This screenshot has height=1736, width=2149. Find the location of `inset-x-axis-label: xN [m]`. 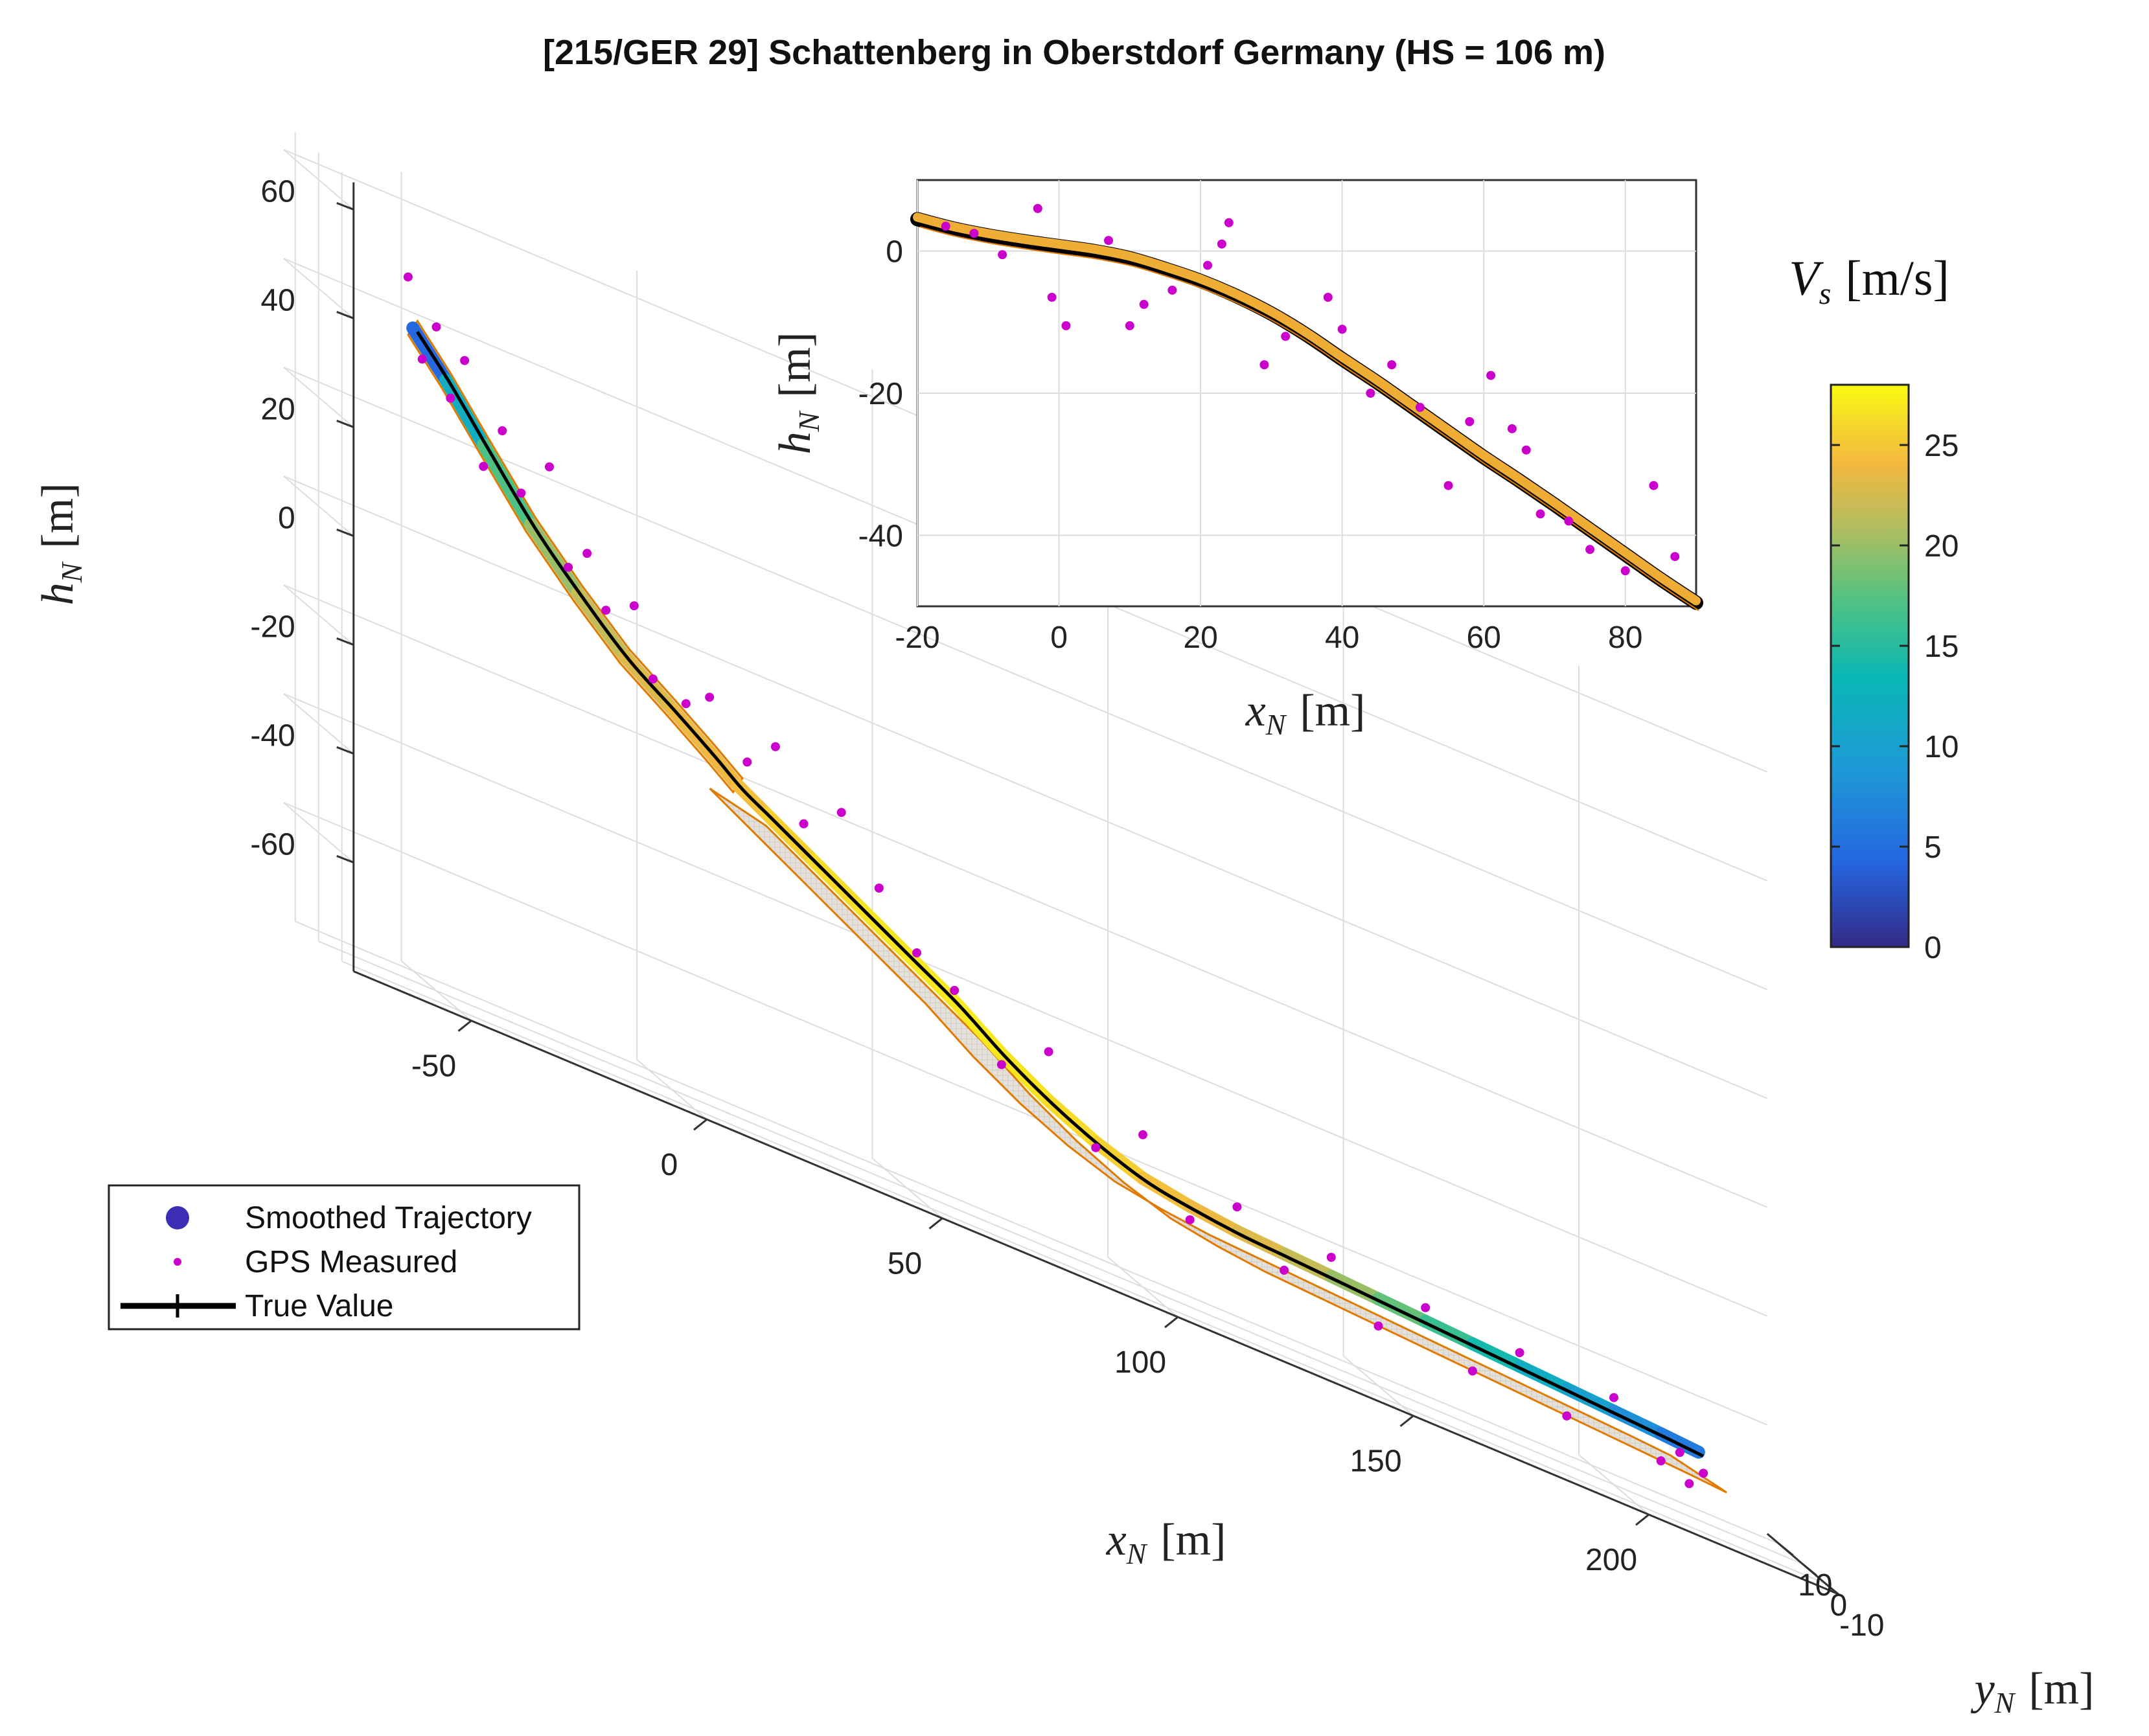

inset-x-axis-label: xN [m] is located at coordinates (1305, 714).